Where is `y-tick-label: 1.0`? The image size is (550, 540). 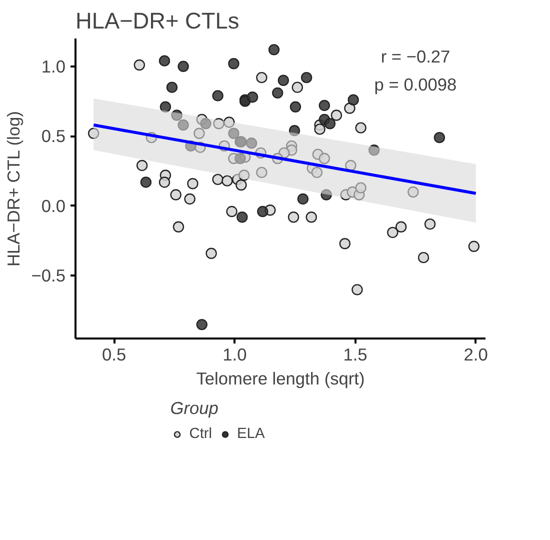 y-tick-label: 1.0 is located at coordinates (53, 66).